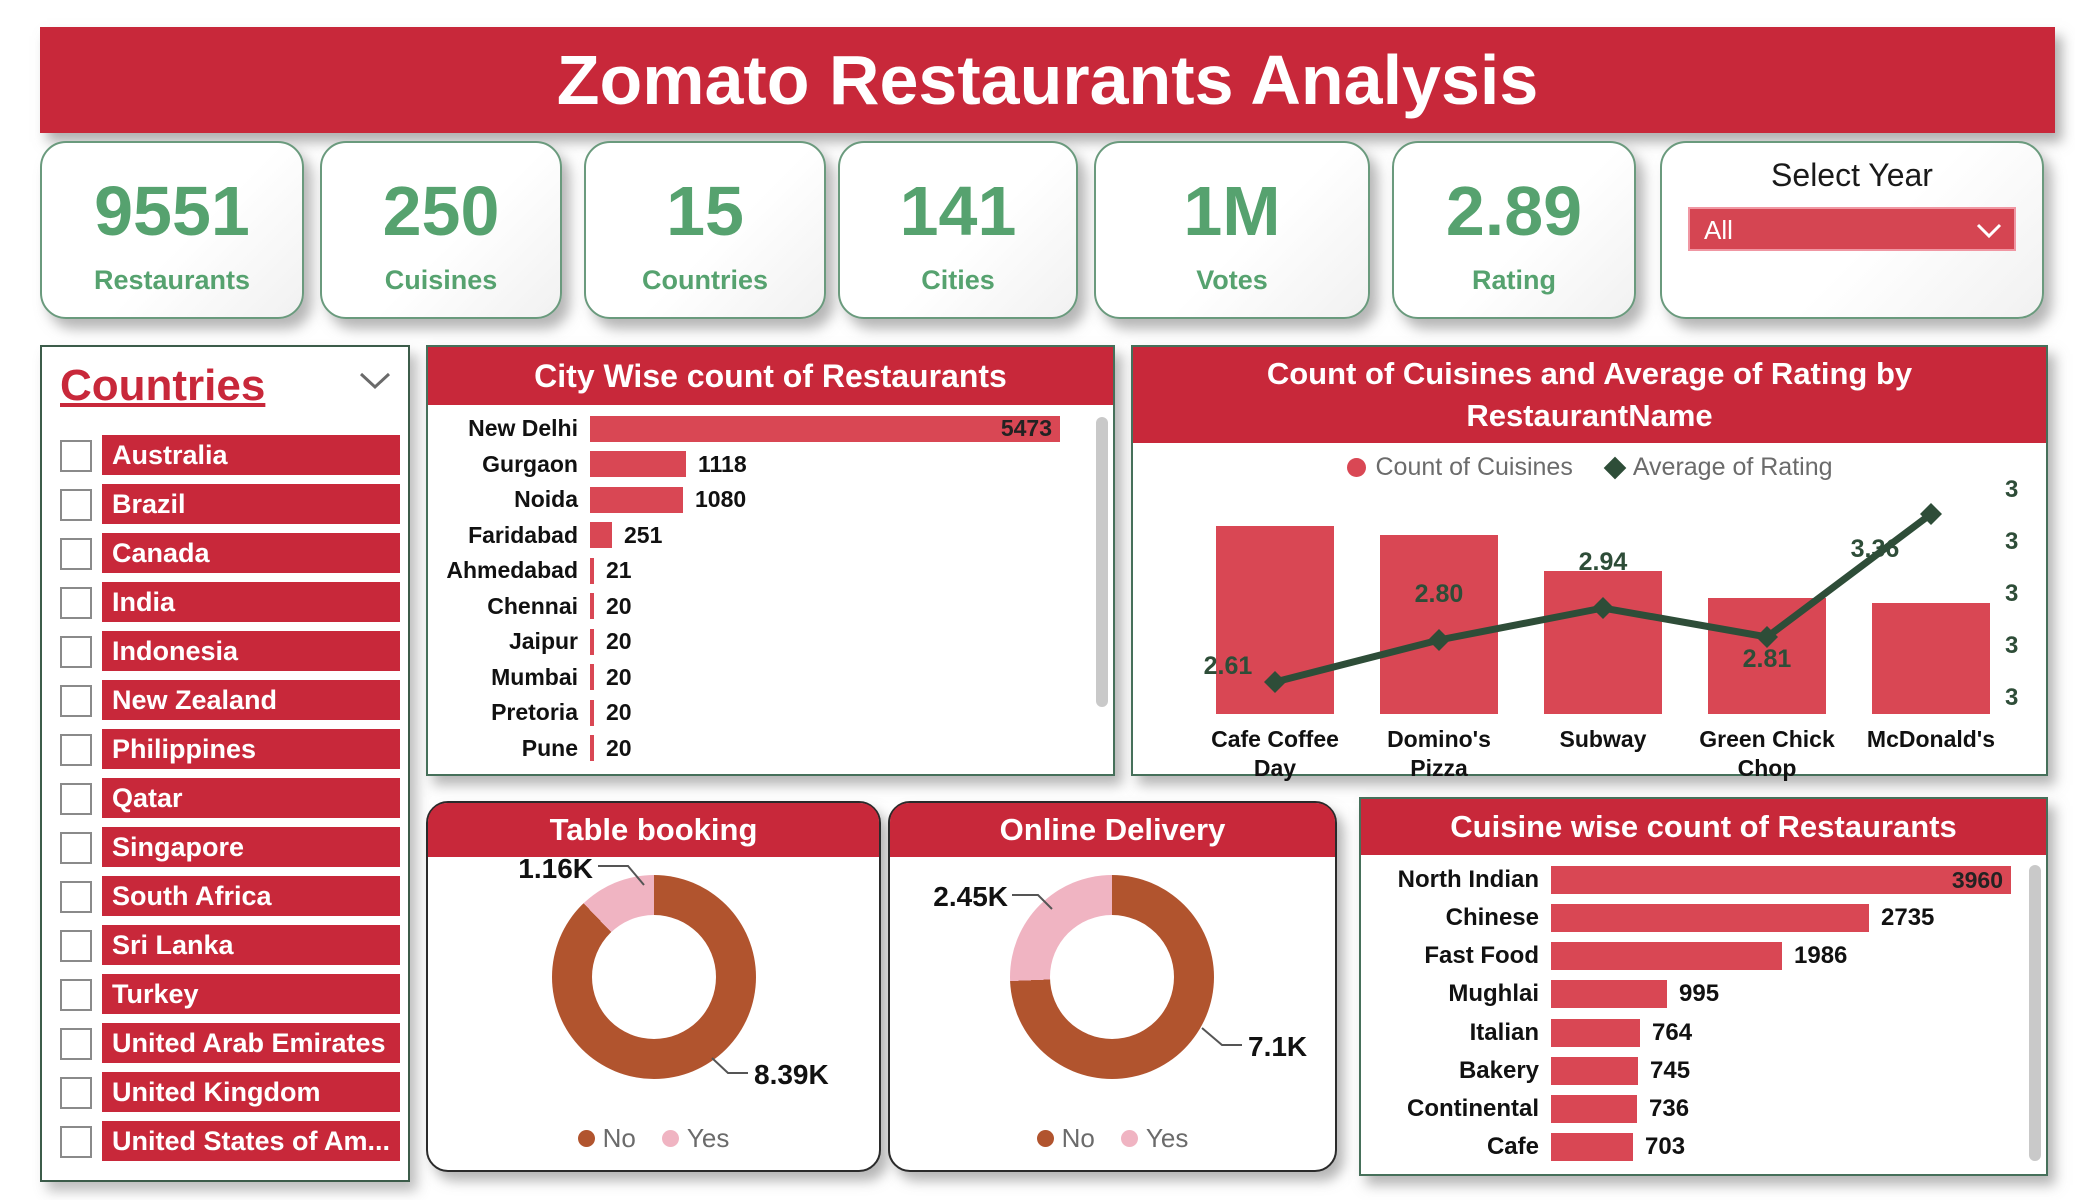 The height and width of the screenshot is (1200, 2075). What do you see at coordinates (638, 464) in the screenshot?
I see `bar-gurgaon` at bounding box center [638, 464].